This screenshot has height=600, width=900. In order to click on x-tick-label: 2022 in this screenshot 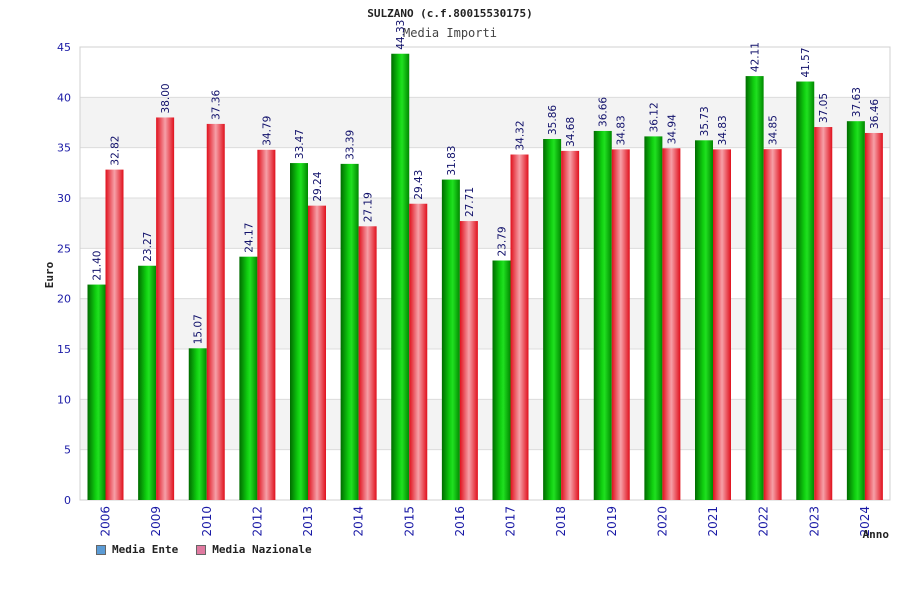, I will do `click(764, 521)`.